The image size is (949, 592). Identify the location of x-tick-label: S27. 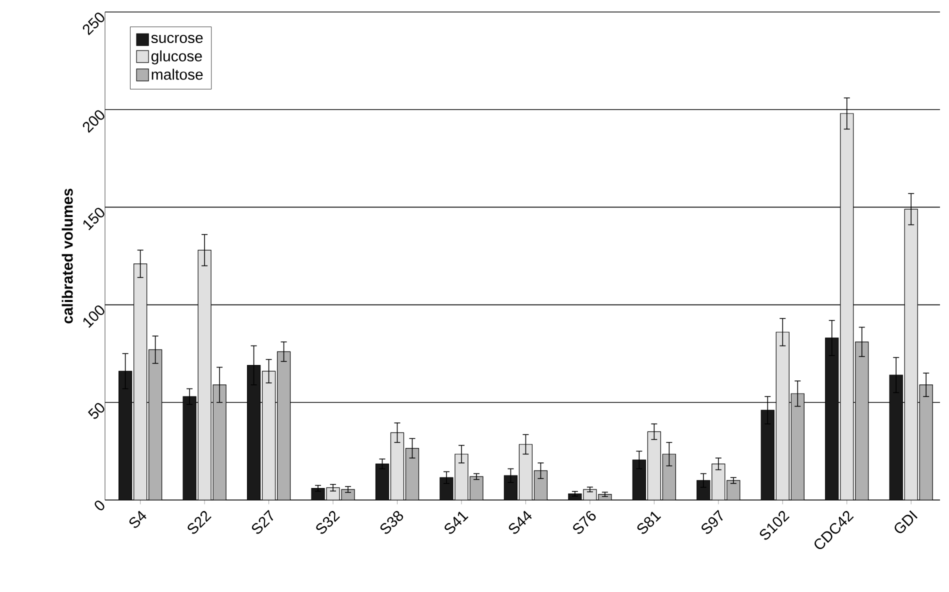
(263, 522).